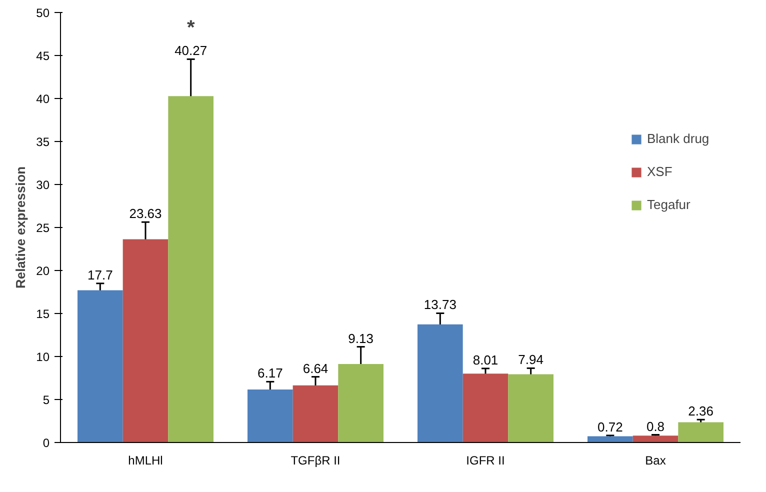  I want to click on y-tick-label: 10, so click(43, 357).